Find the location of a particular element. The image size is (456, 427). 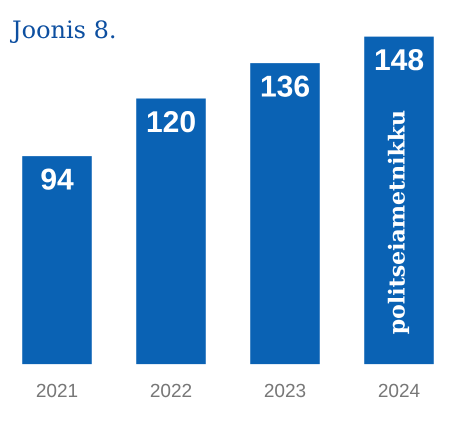

data-label: 120 is located at coordinates (171, 122).